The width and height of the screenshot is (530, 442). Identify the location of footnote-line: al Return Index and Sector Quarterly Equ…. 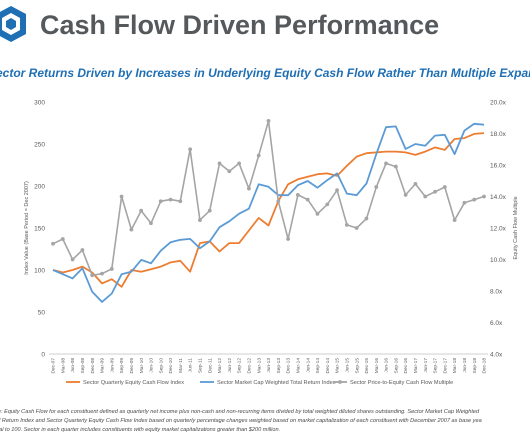
(241, 421).